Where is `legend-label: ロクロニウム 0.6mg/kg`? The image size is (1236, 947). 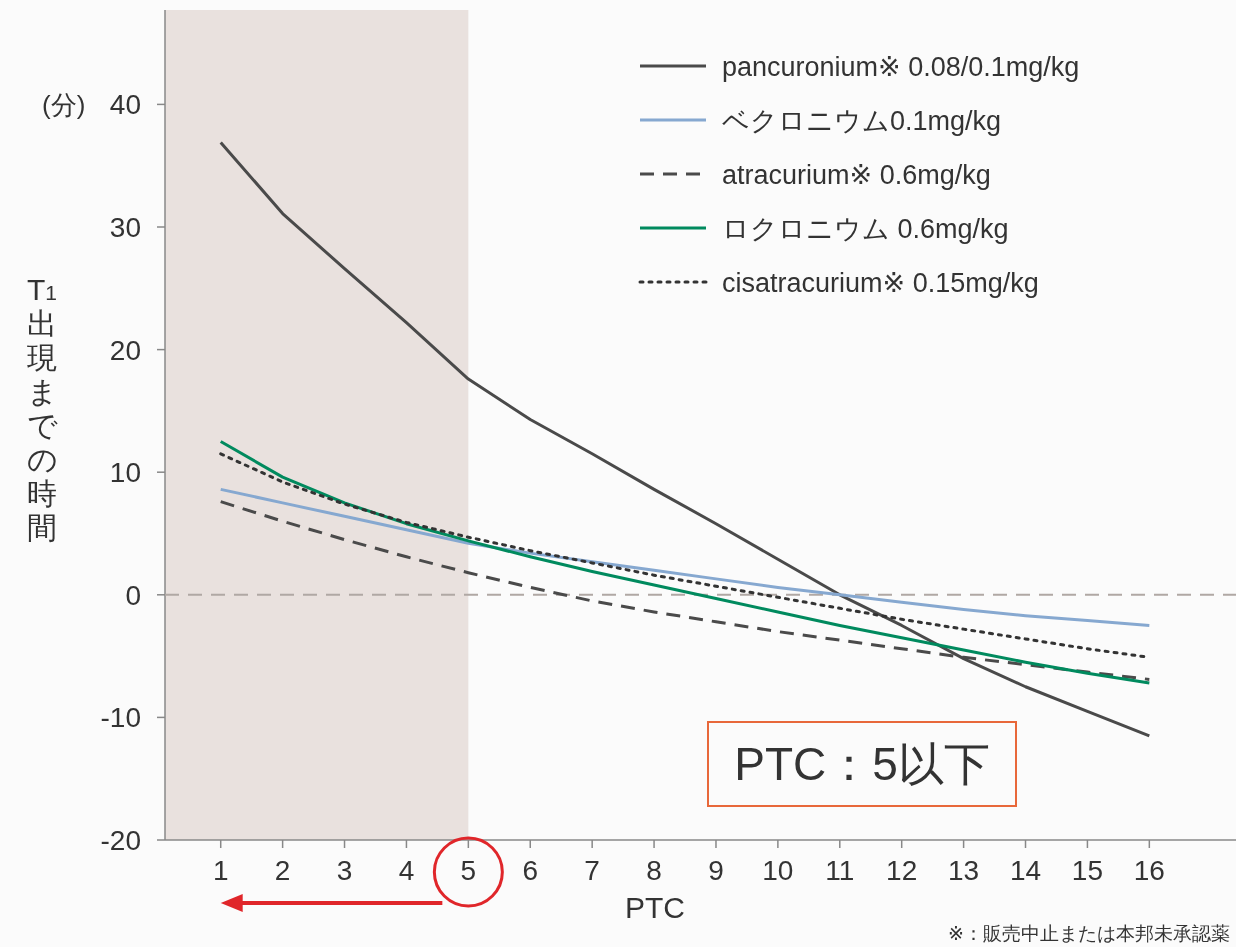 legend-label: ロクロニウム 0.6mg/kg is located at coordinates (865, 229).